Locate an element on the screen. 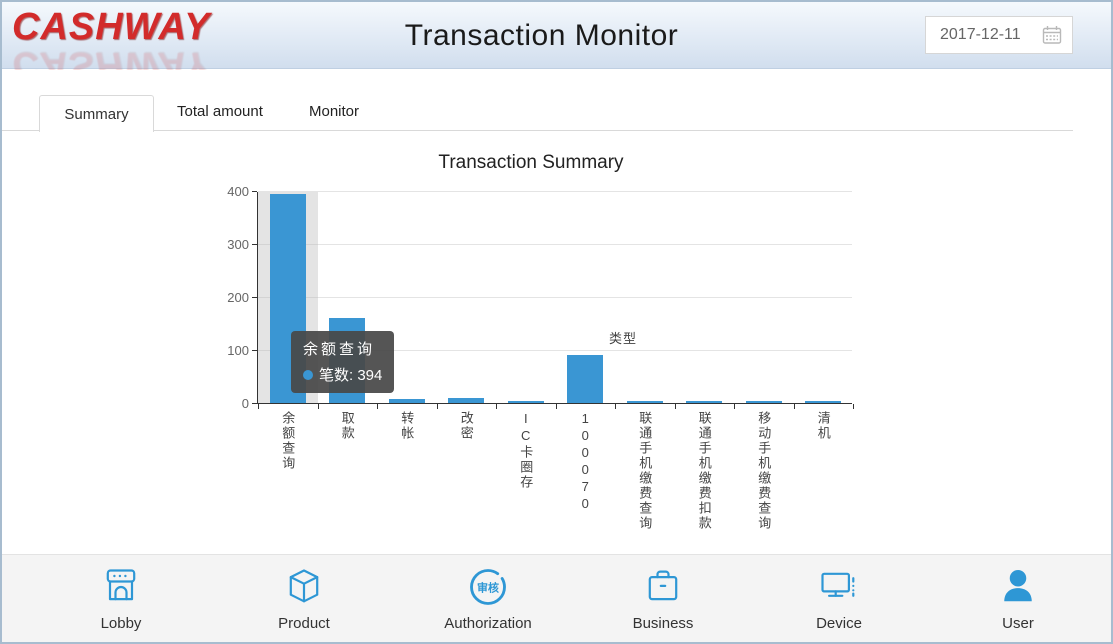  x-axis-label-text: 转帐 is located at coordinates (407, 426).